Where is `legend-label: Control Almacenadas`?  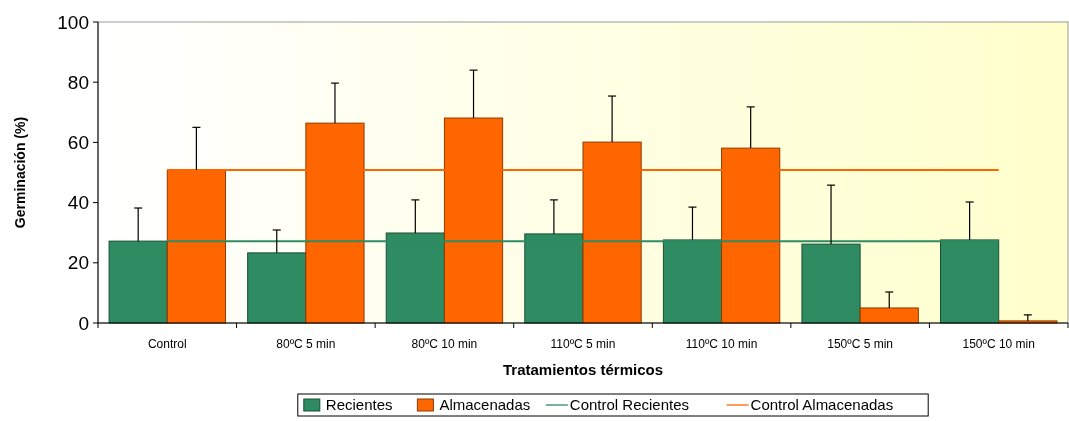
legend-label: Control Almacenadas is located at coordinates (822, 404).